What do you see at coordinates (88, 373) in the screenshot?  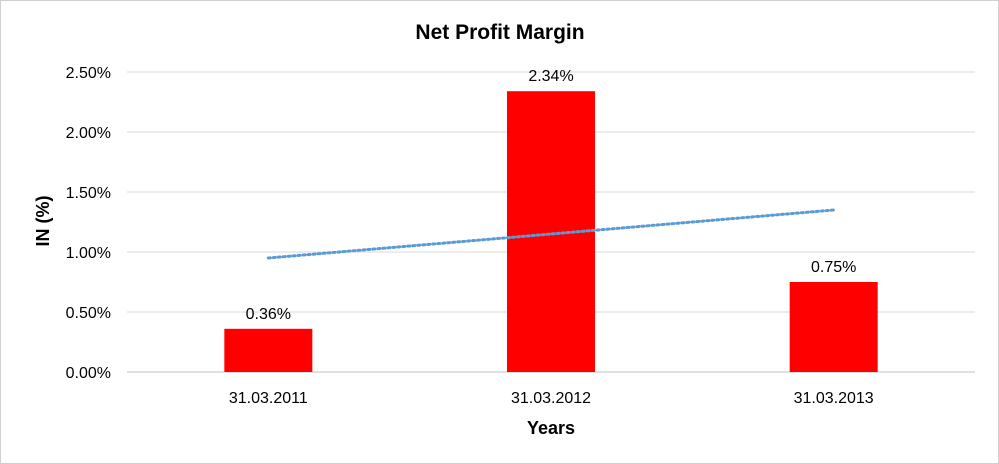 I see `y-tick-label: 0.00%` at bounding box center [88, 373].